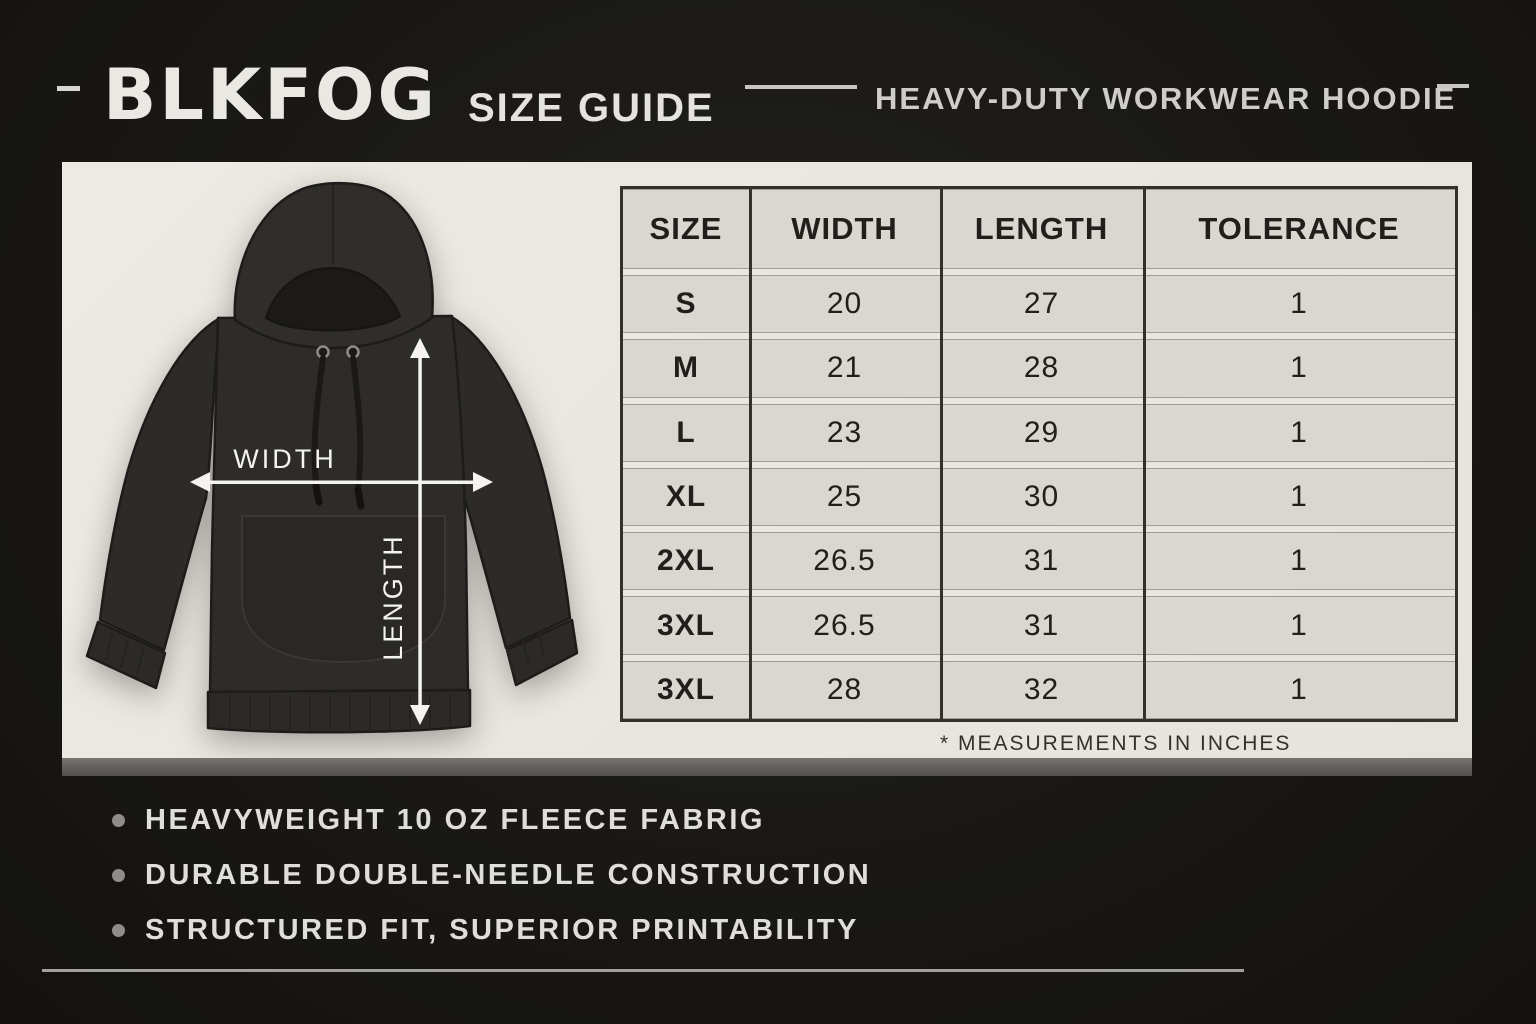 This screenshot has height=1024, width=1536. I want to click on bottom-divider-line, so click(643, 970).